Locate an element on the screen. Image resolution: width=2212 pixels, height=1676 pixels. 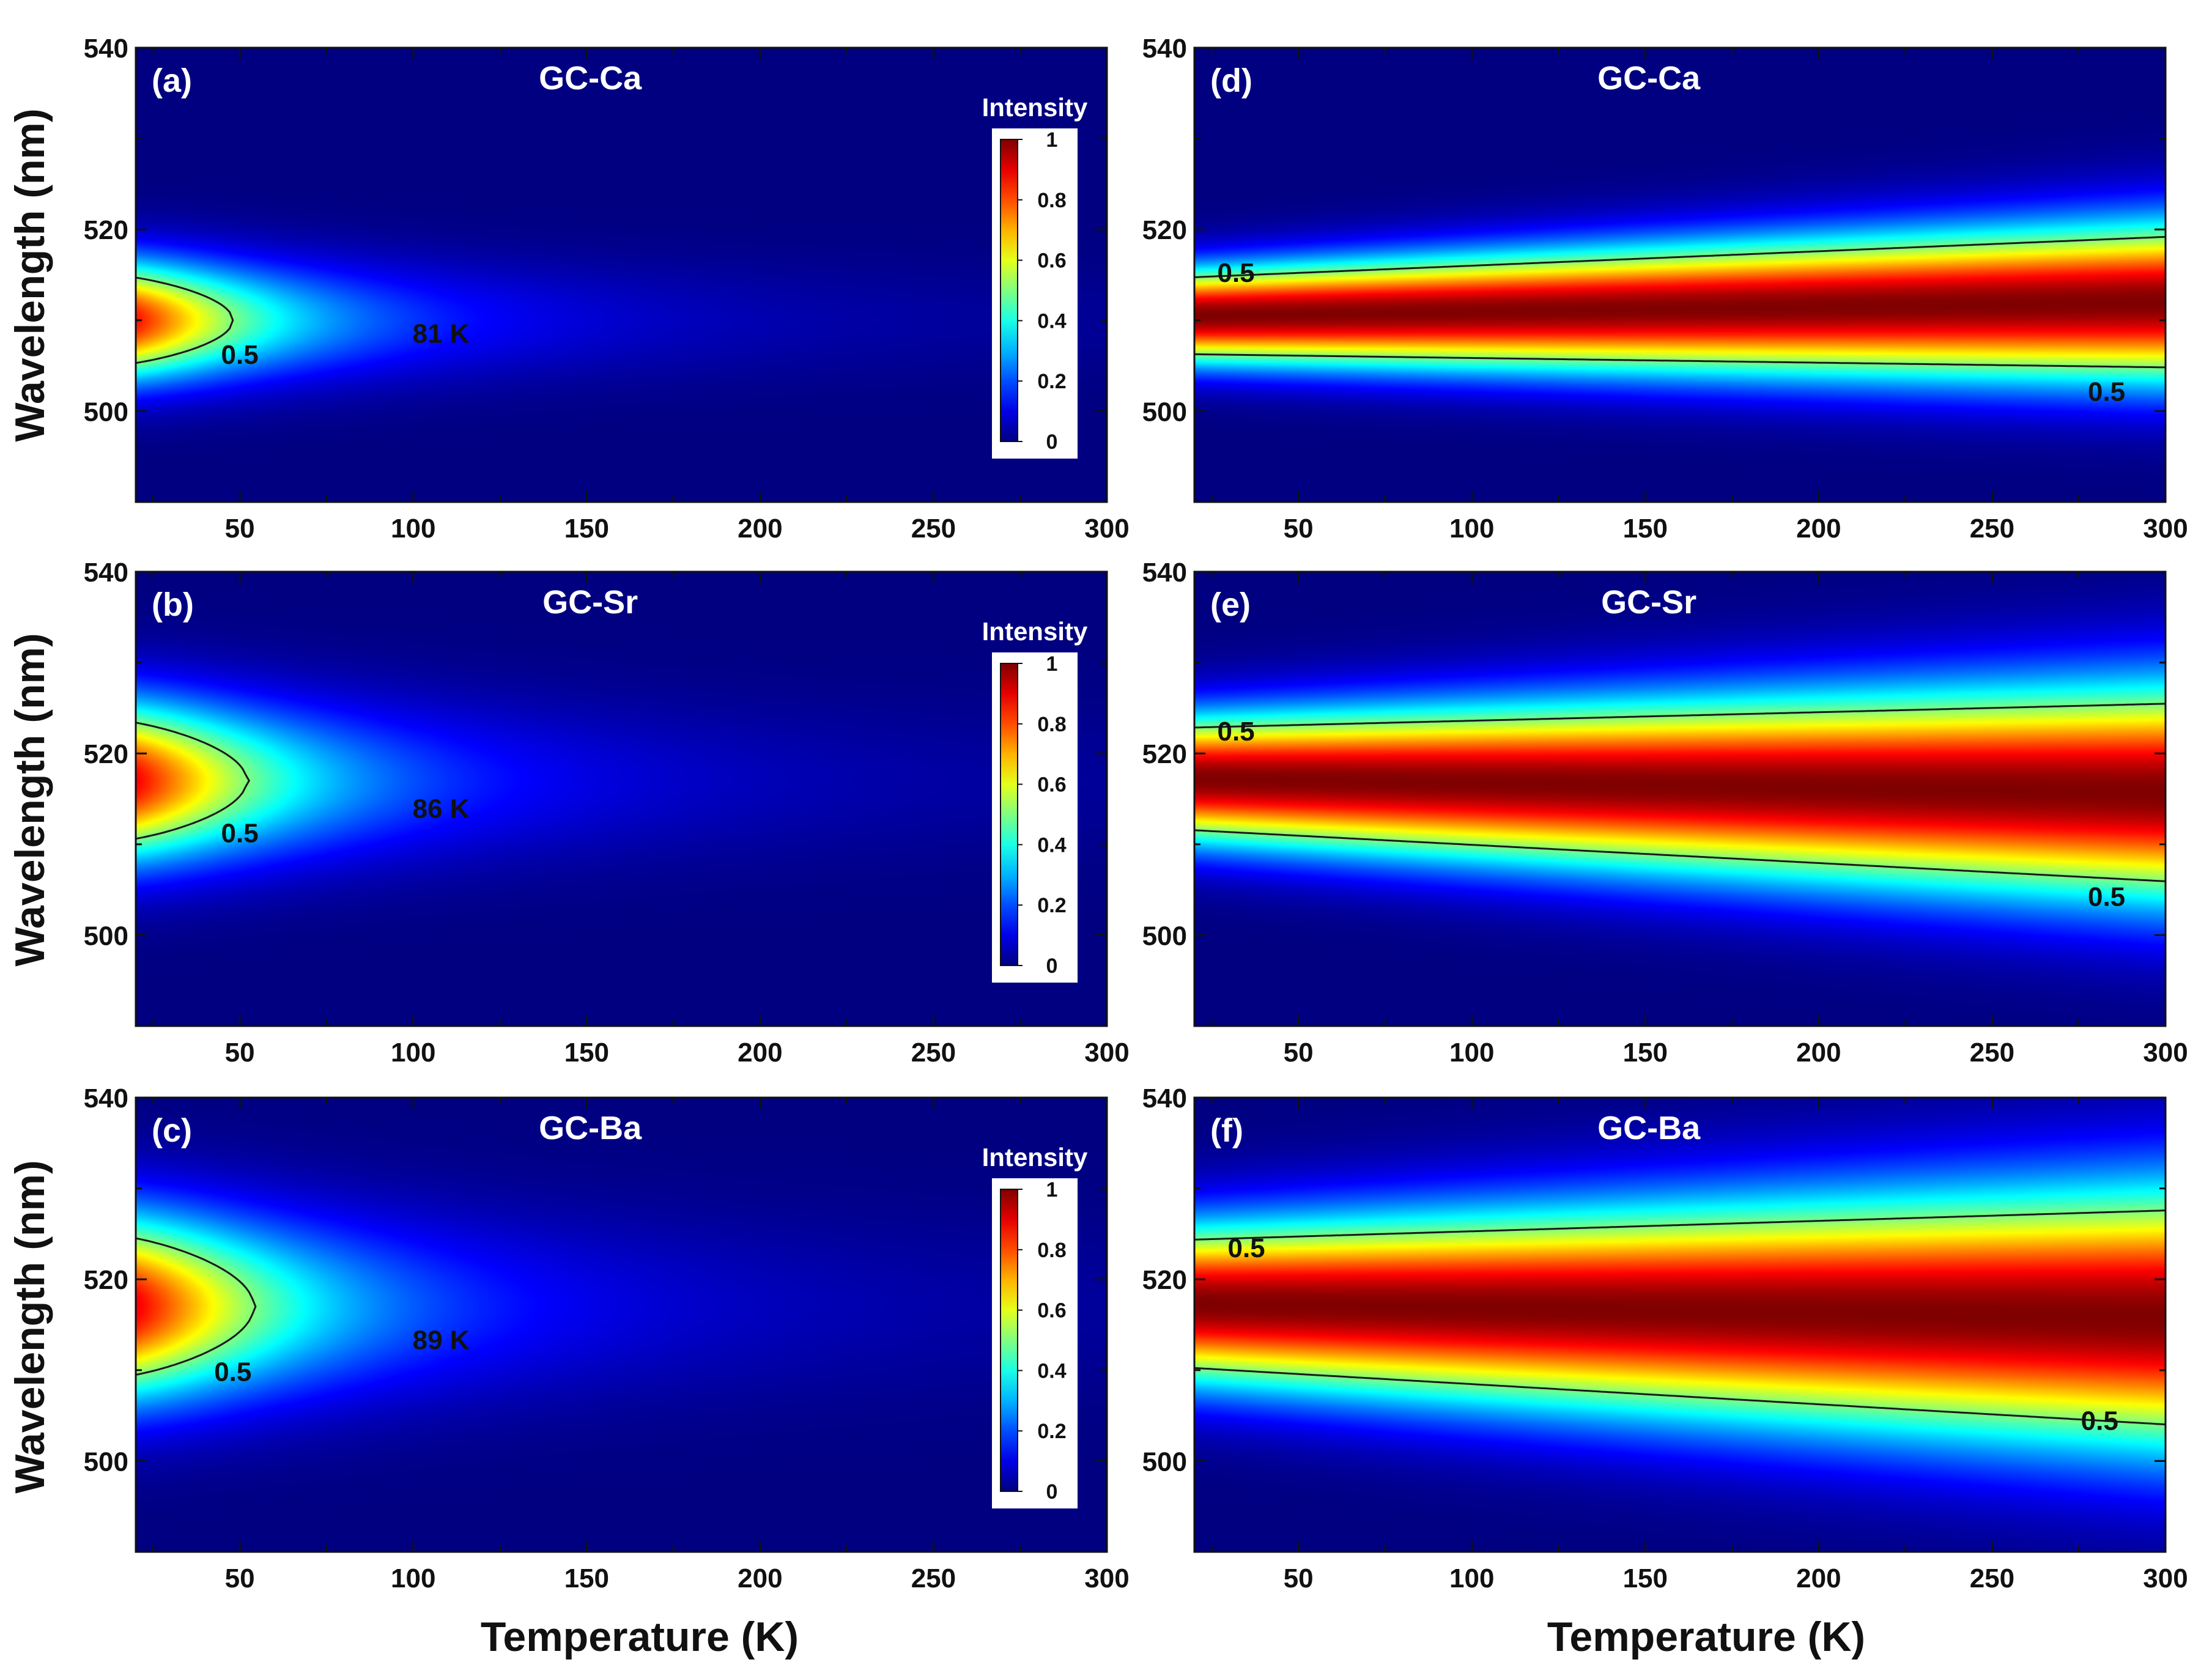
panel-title-c: GC-Ba is located at coordinates (590, 1128).